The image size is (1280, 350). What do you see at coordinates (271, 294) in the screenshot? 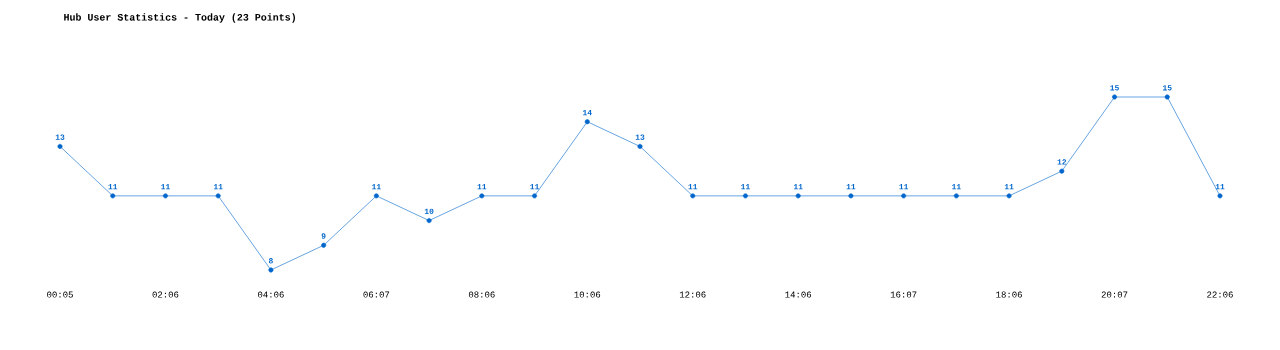
I see `x-tick-label: 04:06` at bounding box center [271, 294].